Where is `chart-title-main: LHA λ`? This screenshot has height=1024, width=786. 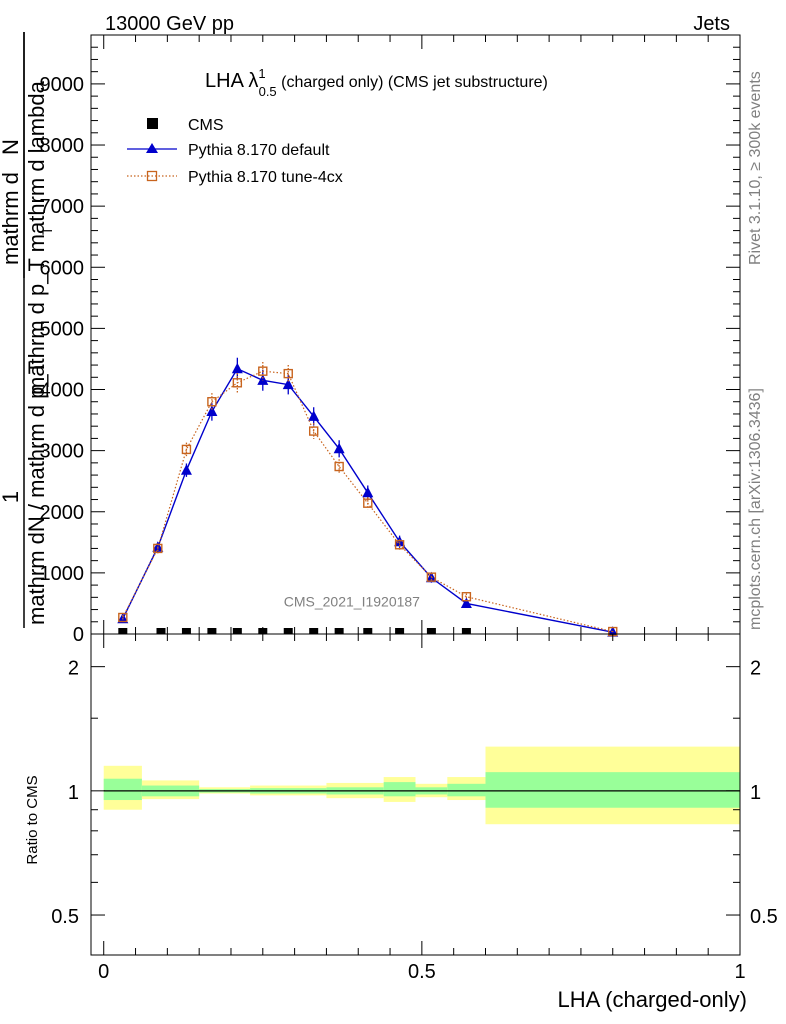
chart-title-main: LHA λ is located at coordinates (231, 81).